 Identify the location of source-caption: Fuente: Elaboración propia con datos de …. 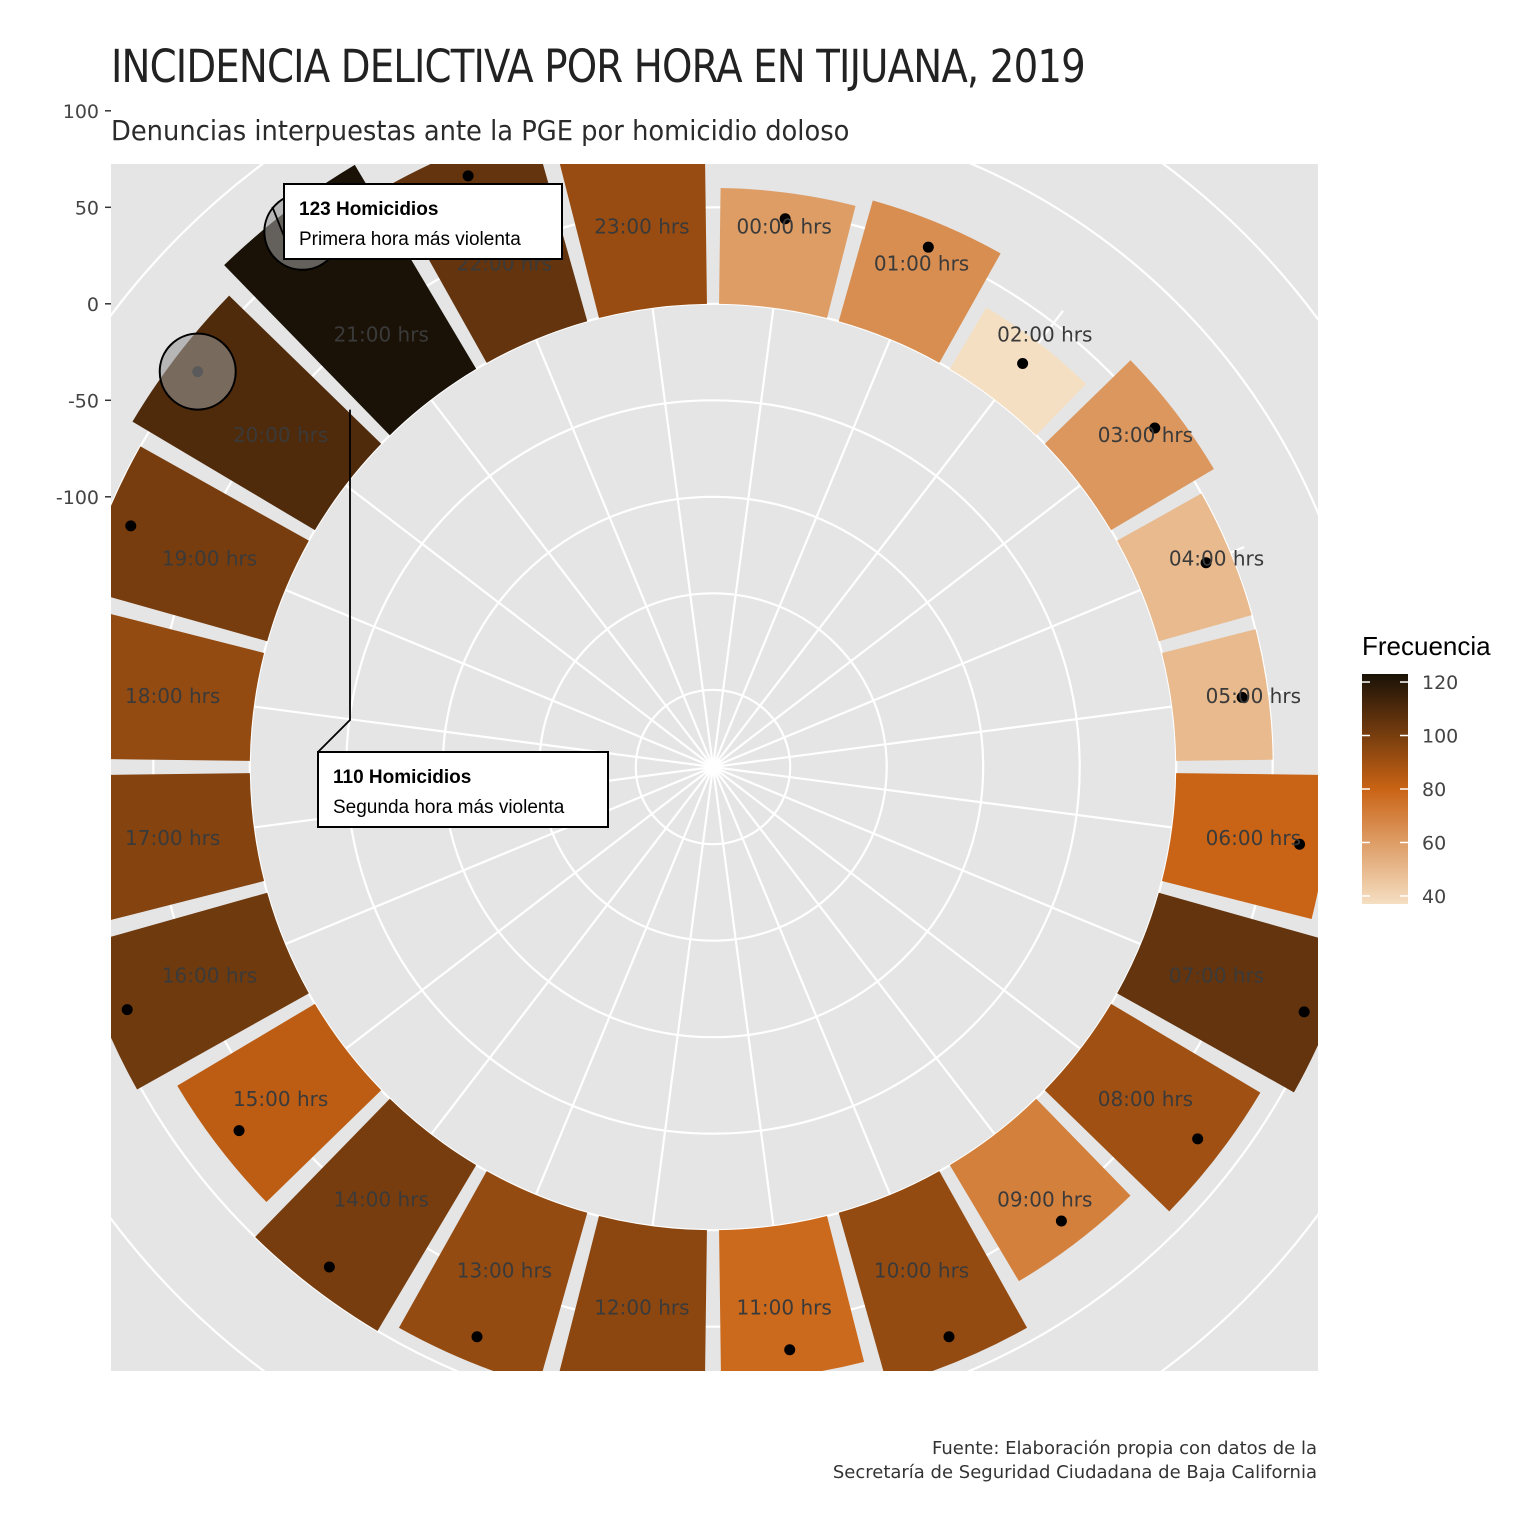
(1075, 1461).